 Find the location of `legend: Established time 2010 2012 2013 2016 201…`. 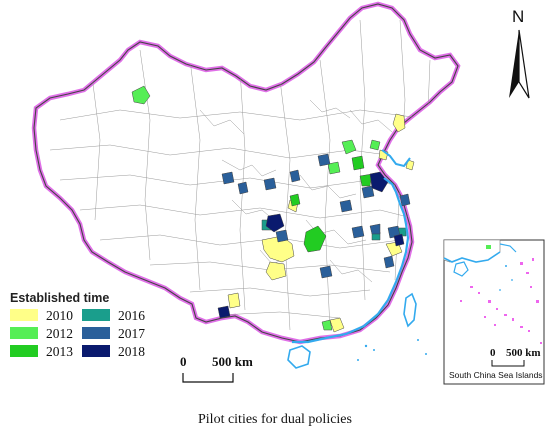

legend: Established time 2010 2012 2013 2016 201… is located at coordinates (77, 325).